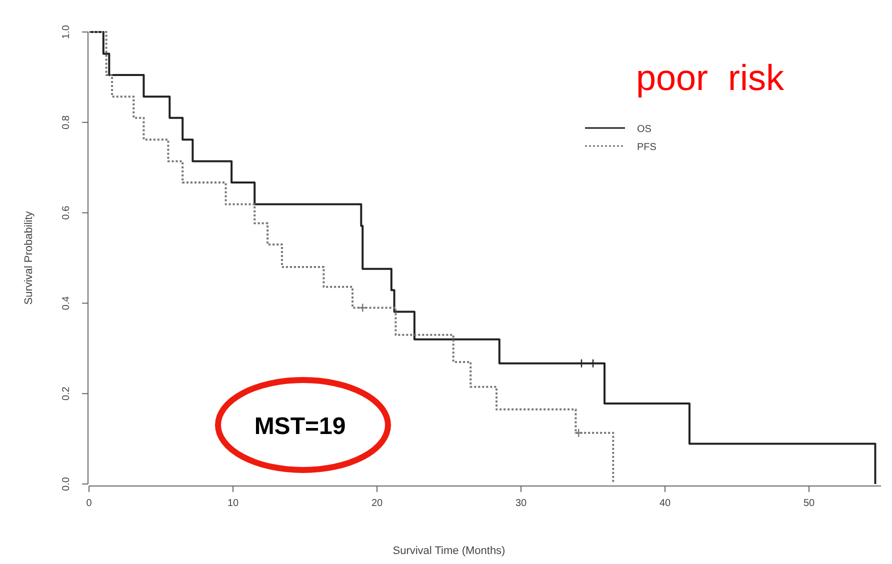  I want to click on x-tick-label: 30, so click(521, 503).